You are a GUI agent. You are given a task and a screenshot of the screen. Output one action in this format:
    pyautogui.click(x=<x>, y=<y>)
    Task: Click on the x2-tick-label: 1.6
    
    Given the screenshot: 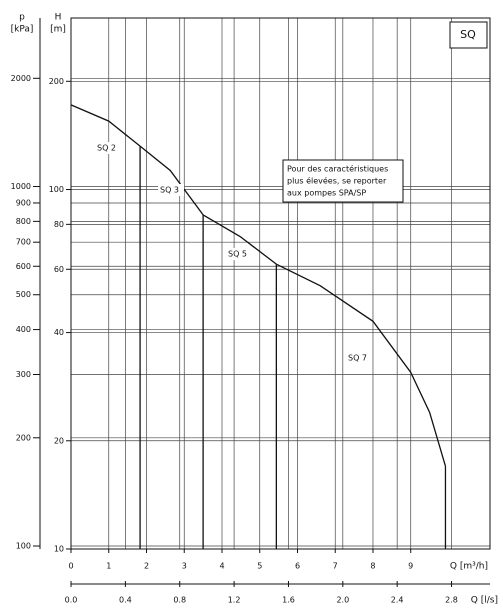 What is the action you would take?
    pyautogui.click(x=288, y=600)
    